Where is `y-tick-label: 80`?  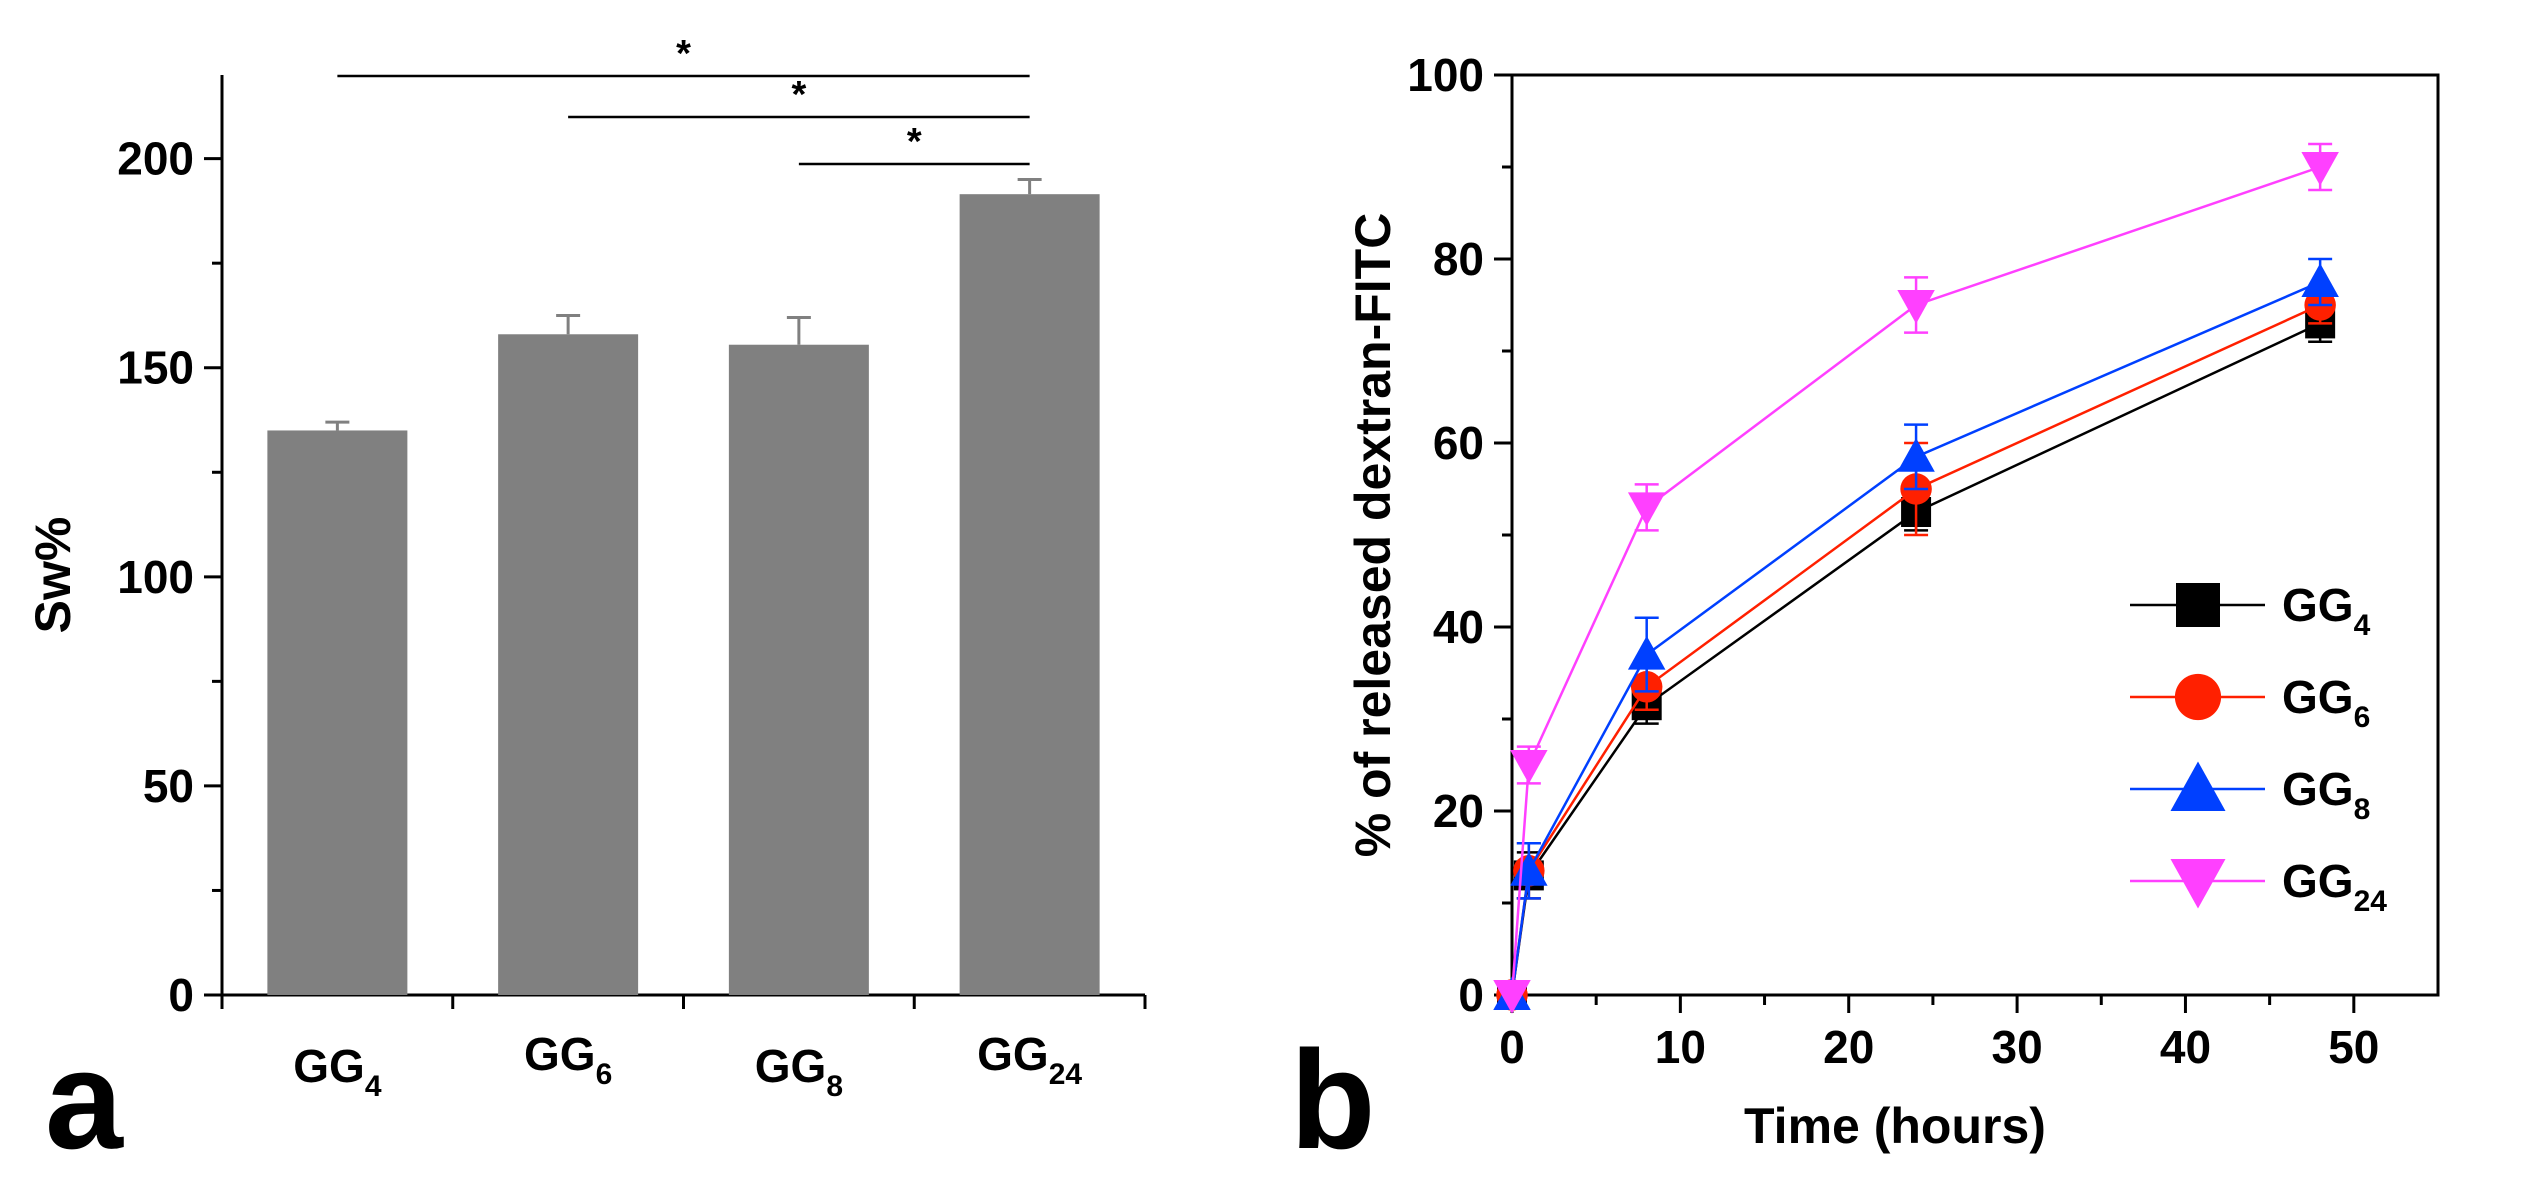
y-tick-label: 80 is located at coordinates (1458, 259).